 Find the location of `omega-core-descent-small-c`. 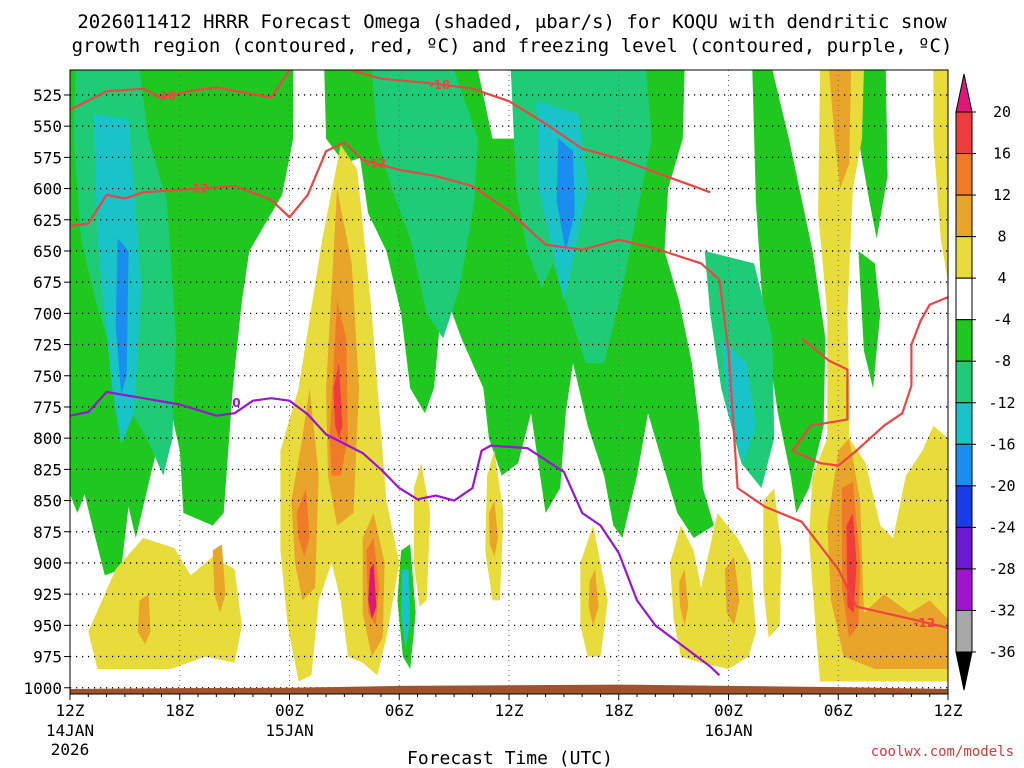

omega-core-descent-small-c is located at coordinates (593, 597).